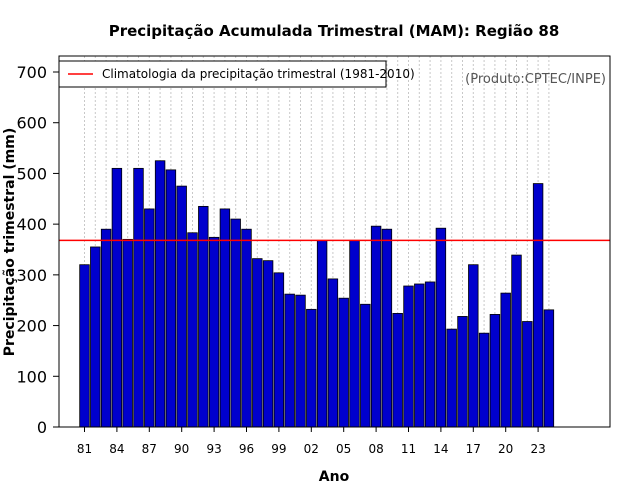 Image resolution: width=640 pixels, height=500 pixels. I want to click on y-tick-label: 500, so click(31, 173).